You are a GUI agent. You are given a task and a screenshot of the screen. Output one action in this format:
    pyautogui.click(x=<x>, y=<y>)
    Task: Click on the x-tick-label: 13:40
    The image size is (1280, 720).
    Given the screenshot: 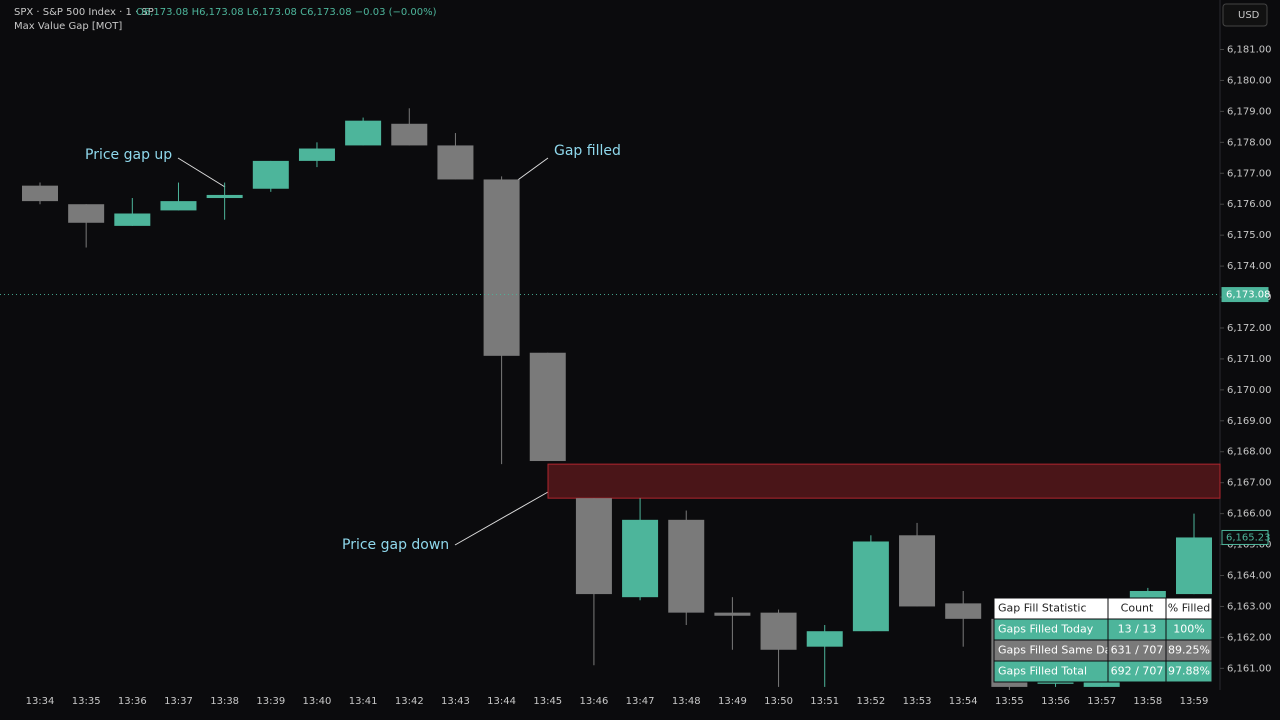 What is the action you would take?
    pyautogui.click(x=317, y=701)
    